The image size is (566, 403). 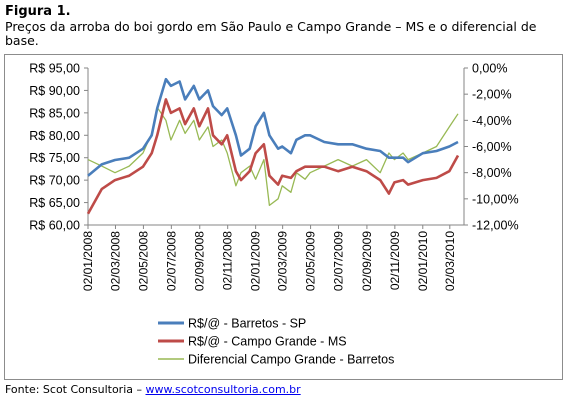 I want to click on y-left-tick-label: R$ 70,00, so click(x=54, y=181).